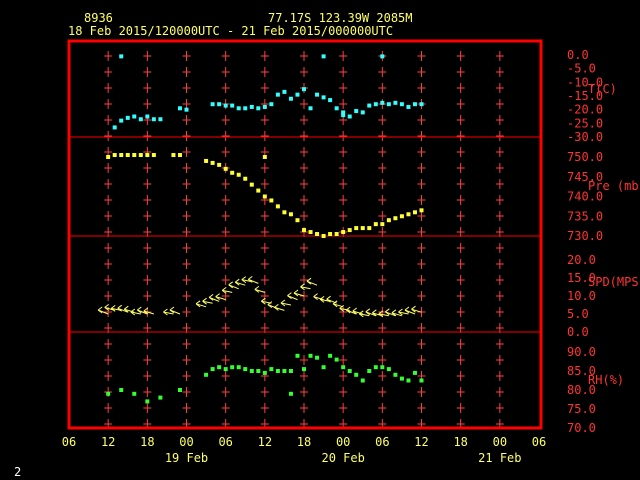 The width and height of the screenshot is (640, 480). What do you see at coordinates (585, 177) in the screenshot?
I see `y-tick-label: 745.0` at bounding box center [585, 177].